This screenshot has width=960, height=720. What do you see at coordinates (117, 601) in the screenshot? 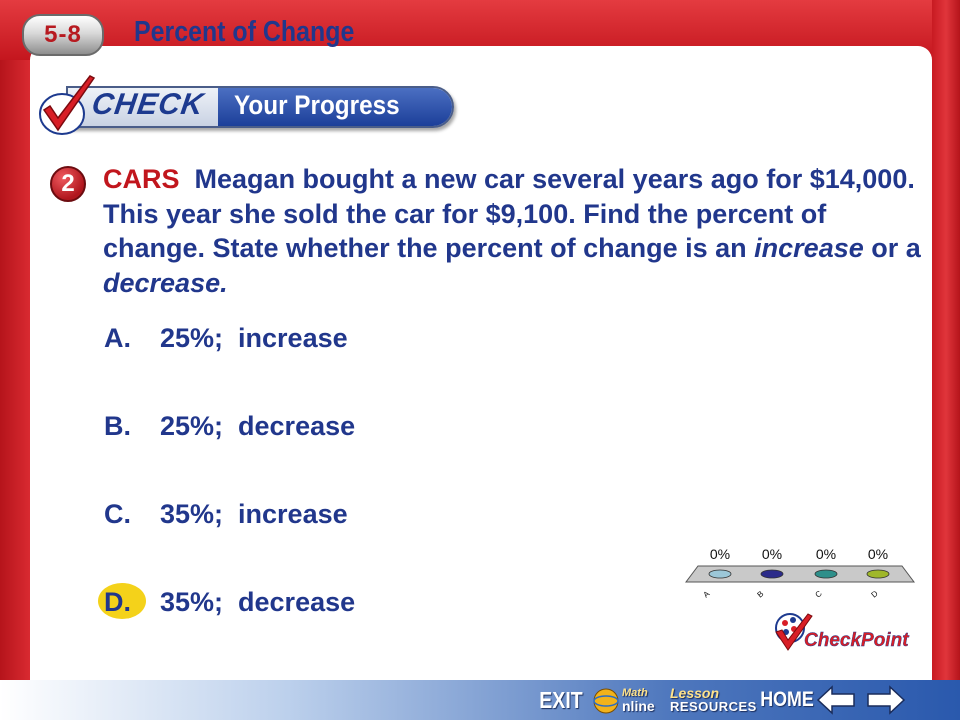
I see `answer-letter: D.` at bounding box center [117, 601].